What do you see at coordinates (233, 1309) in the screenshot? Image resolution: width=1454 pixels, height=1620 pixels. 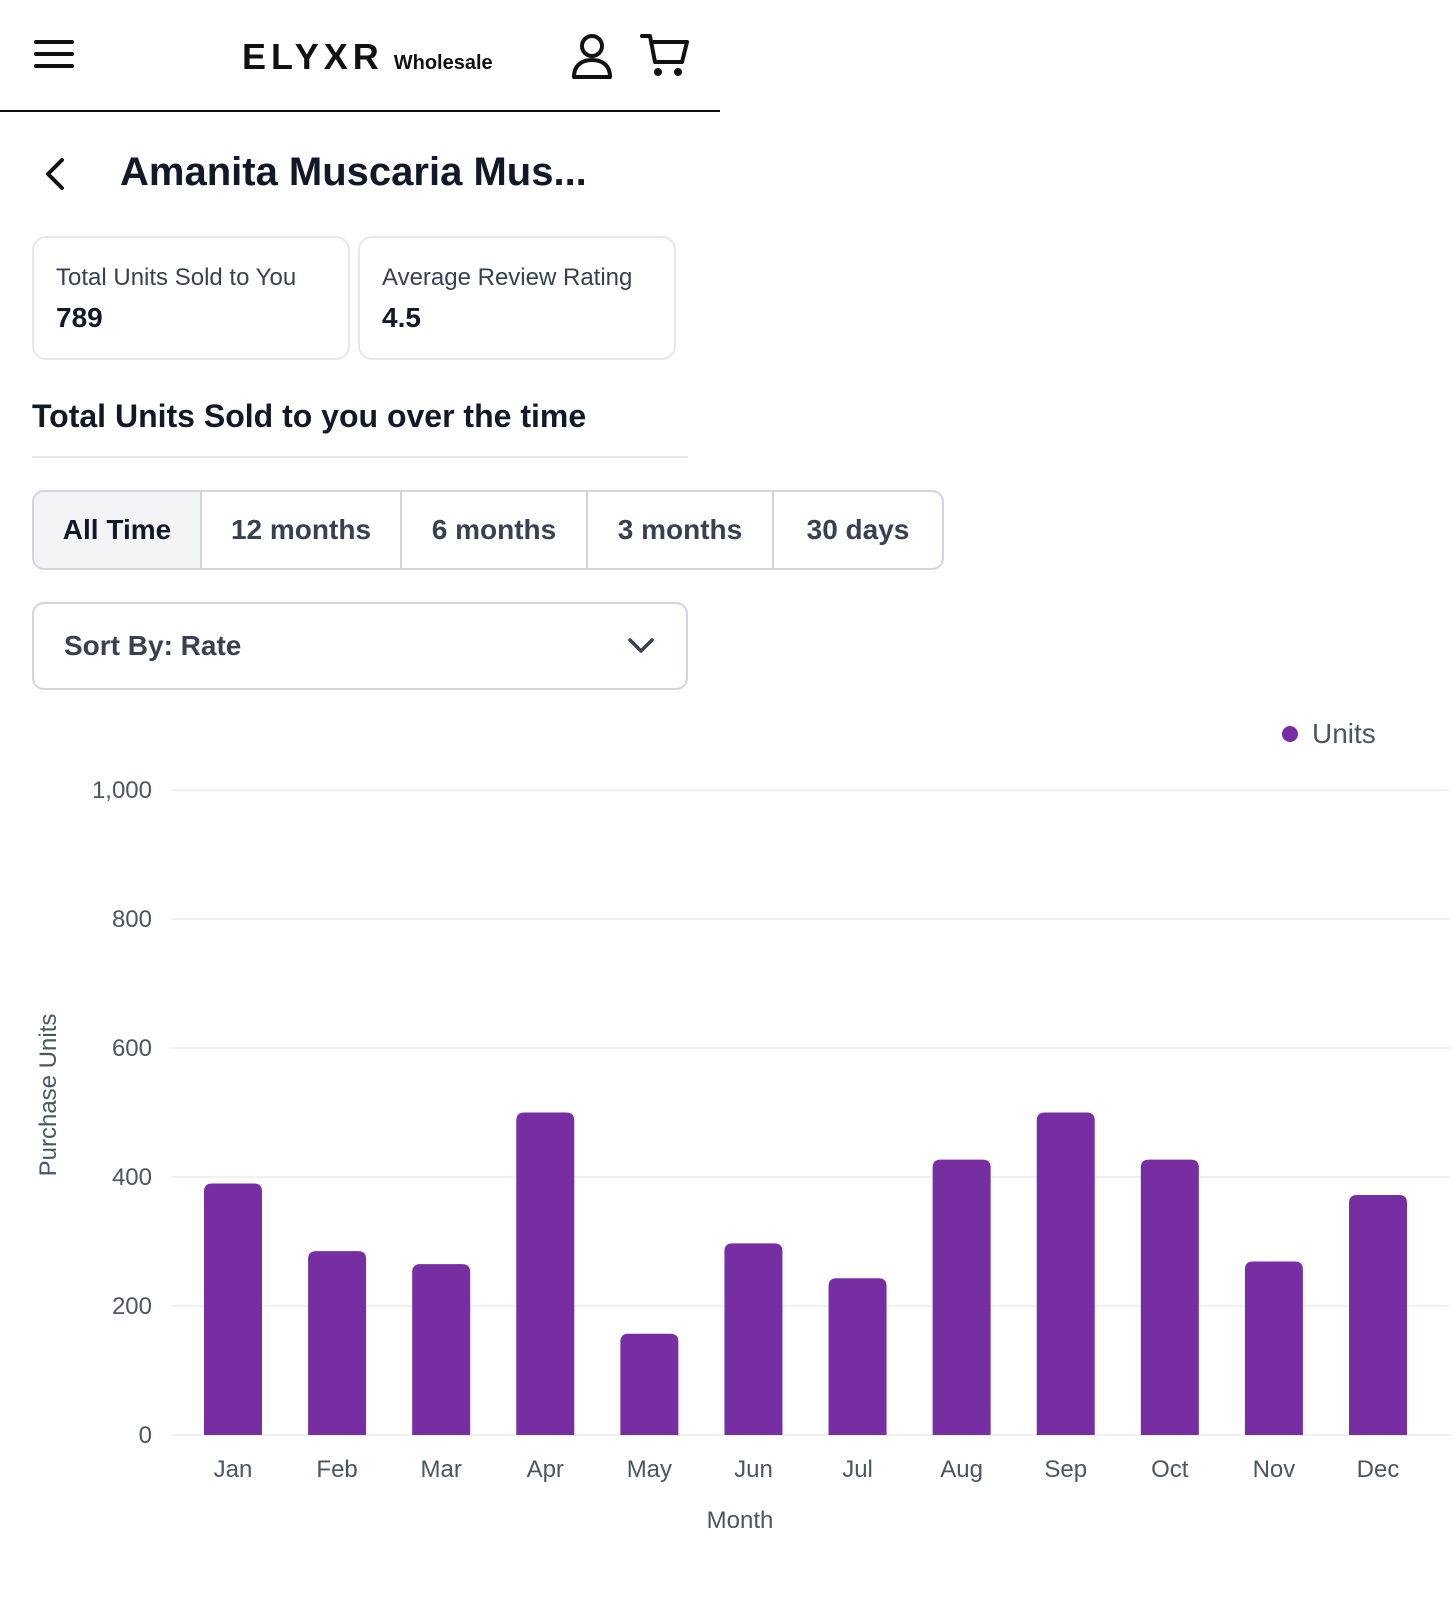 I see `bar-jan` at bounding box center [233, 1309].